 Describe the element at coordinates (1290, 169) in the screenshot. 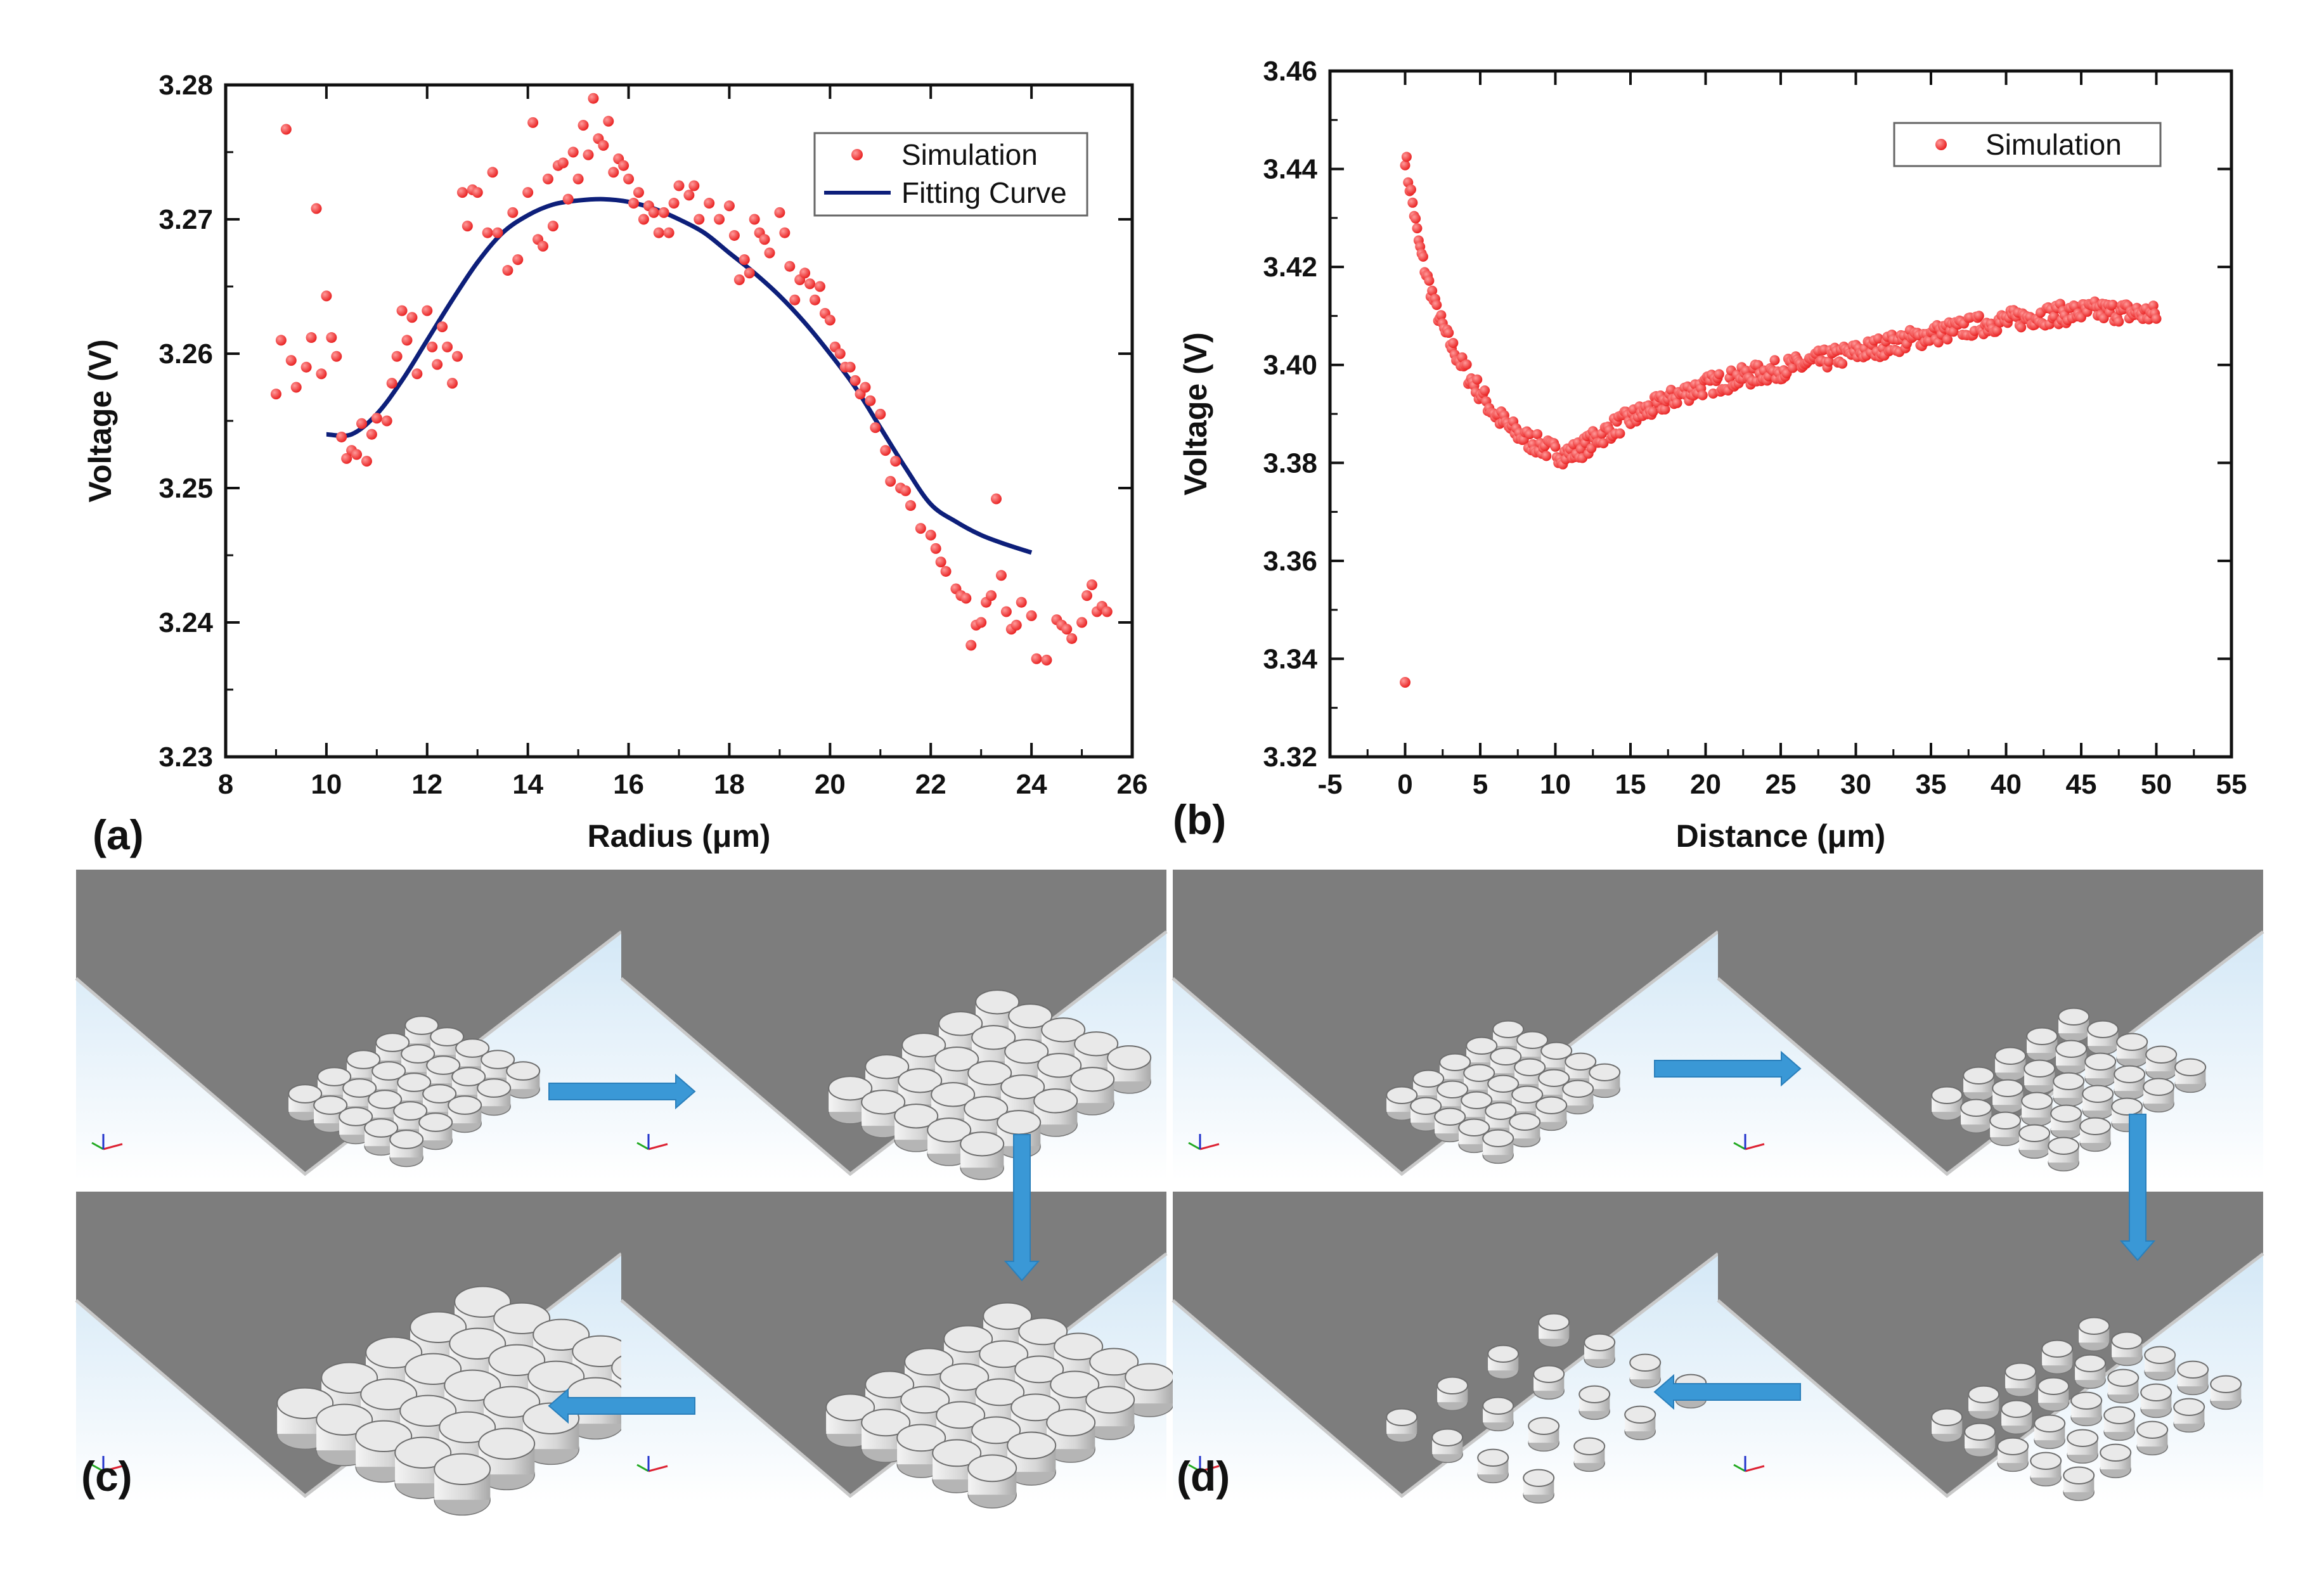

I see `y-tick-label: 3.44` at that location.